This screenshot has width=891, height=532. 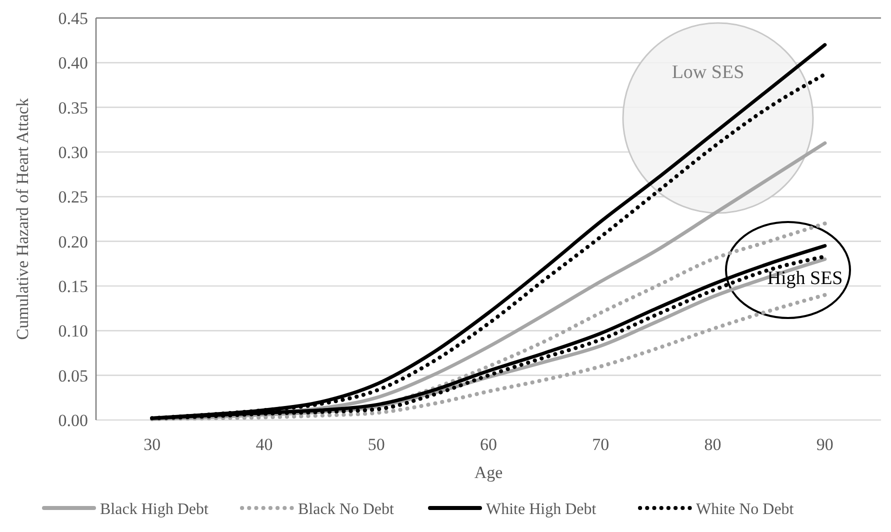 I want to click on x-axis-title: Age, so click(x=488, y=472).